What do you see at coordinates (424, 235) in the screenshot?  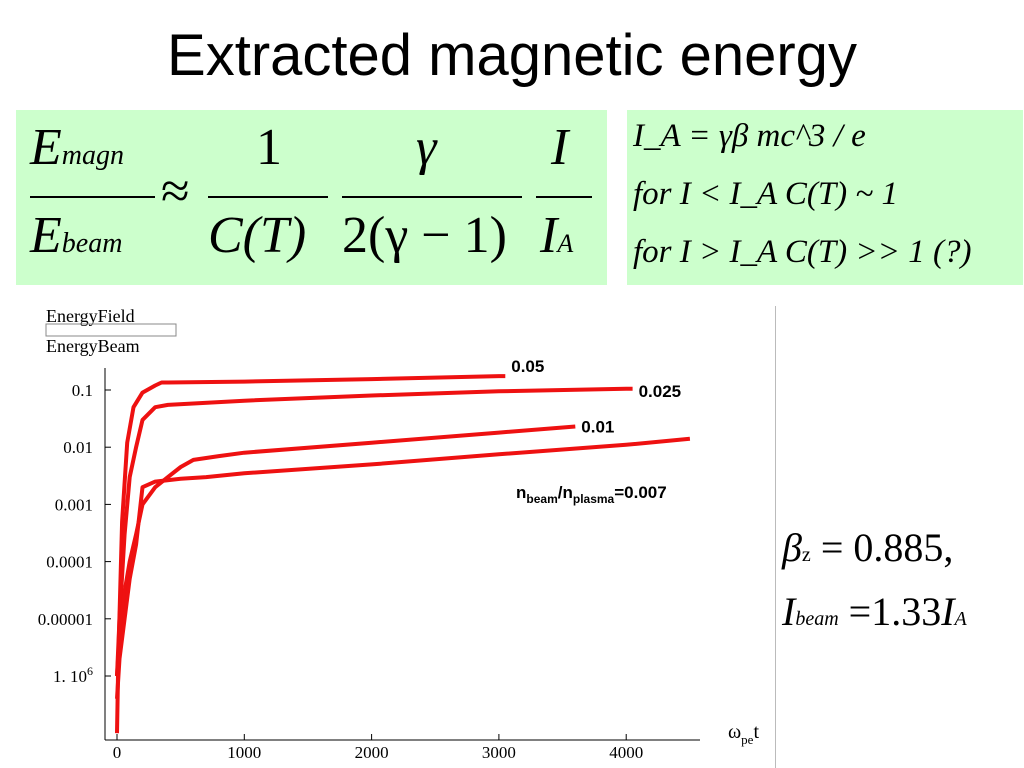 I see `fraction2-denominator: 2(γ − 1)` at bounding box center [424, 235].